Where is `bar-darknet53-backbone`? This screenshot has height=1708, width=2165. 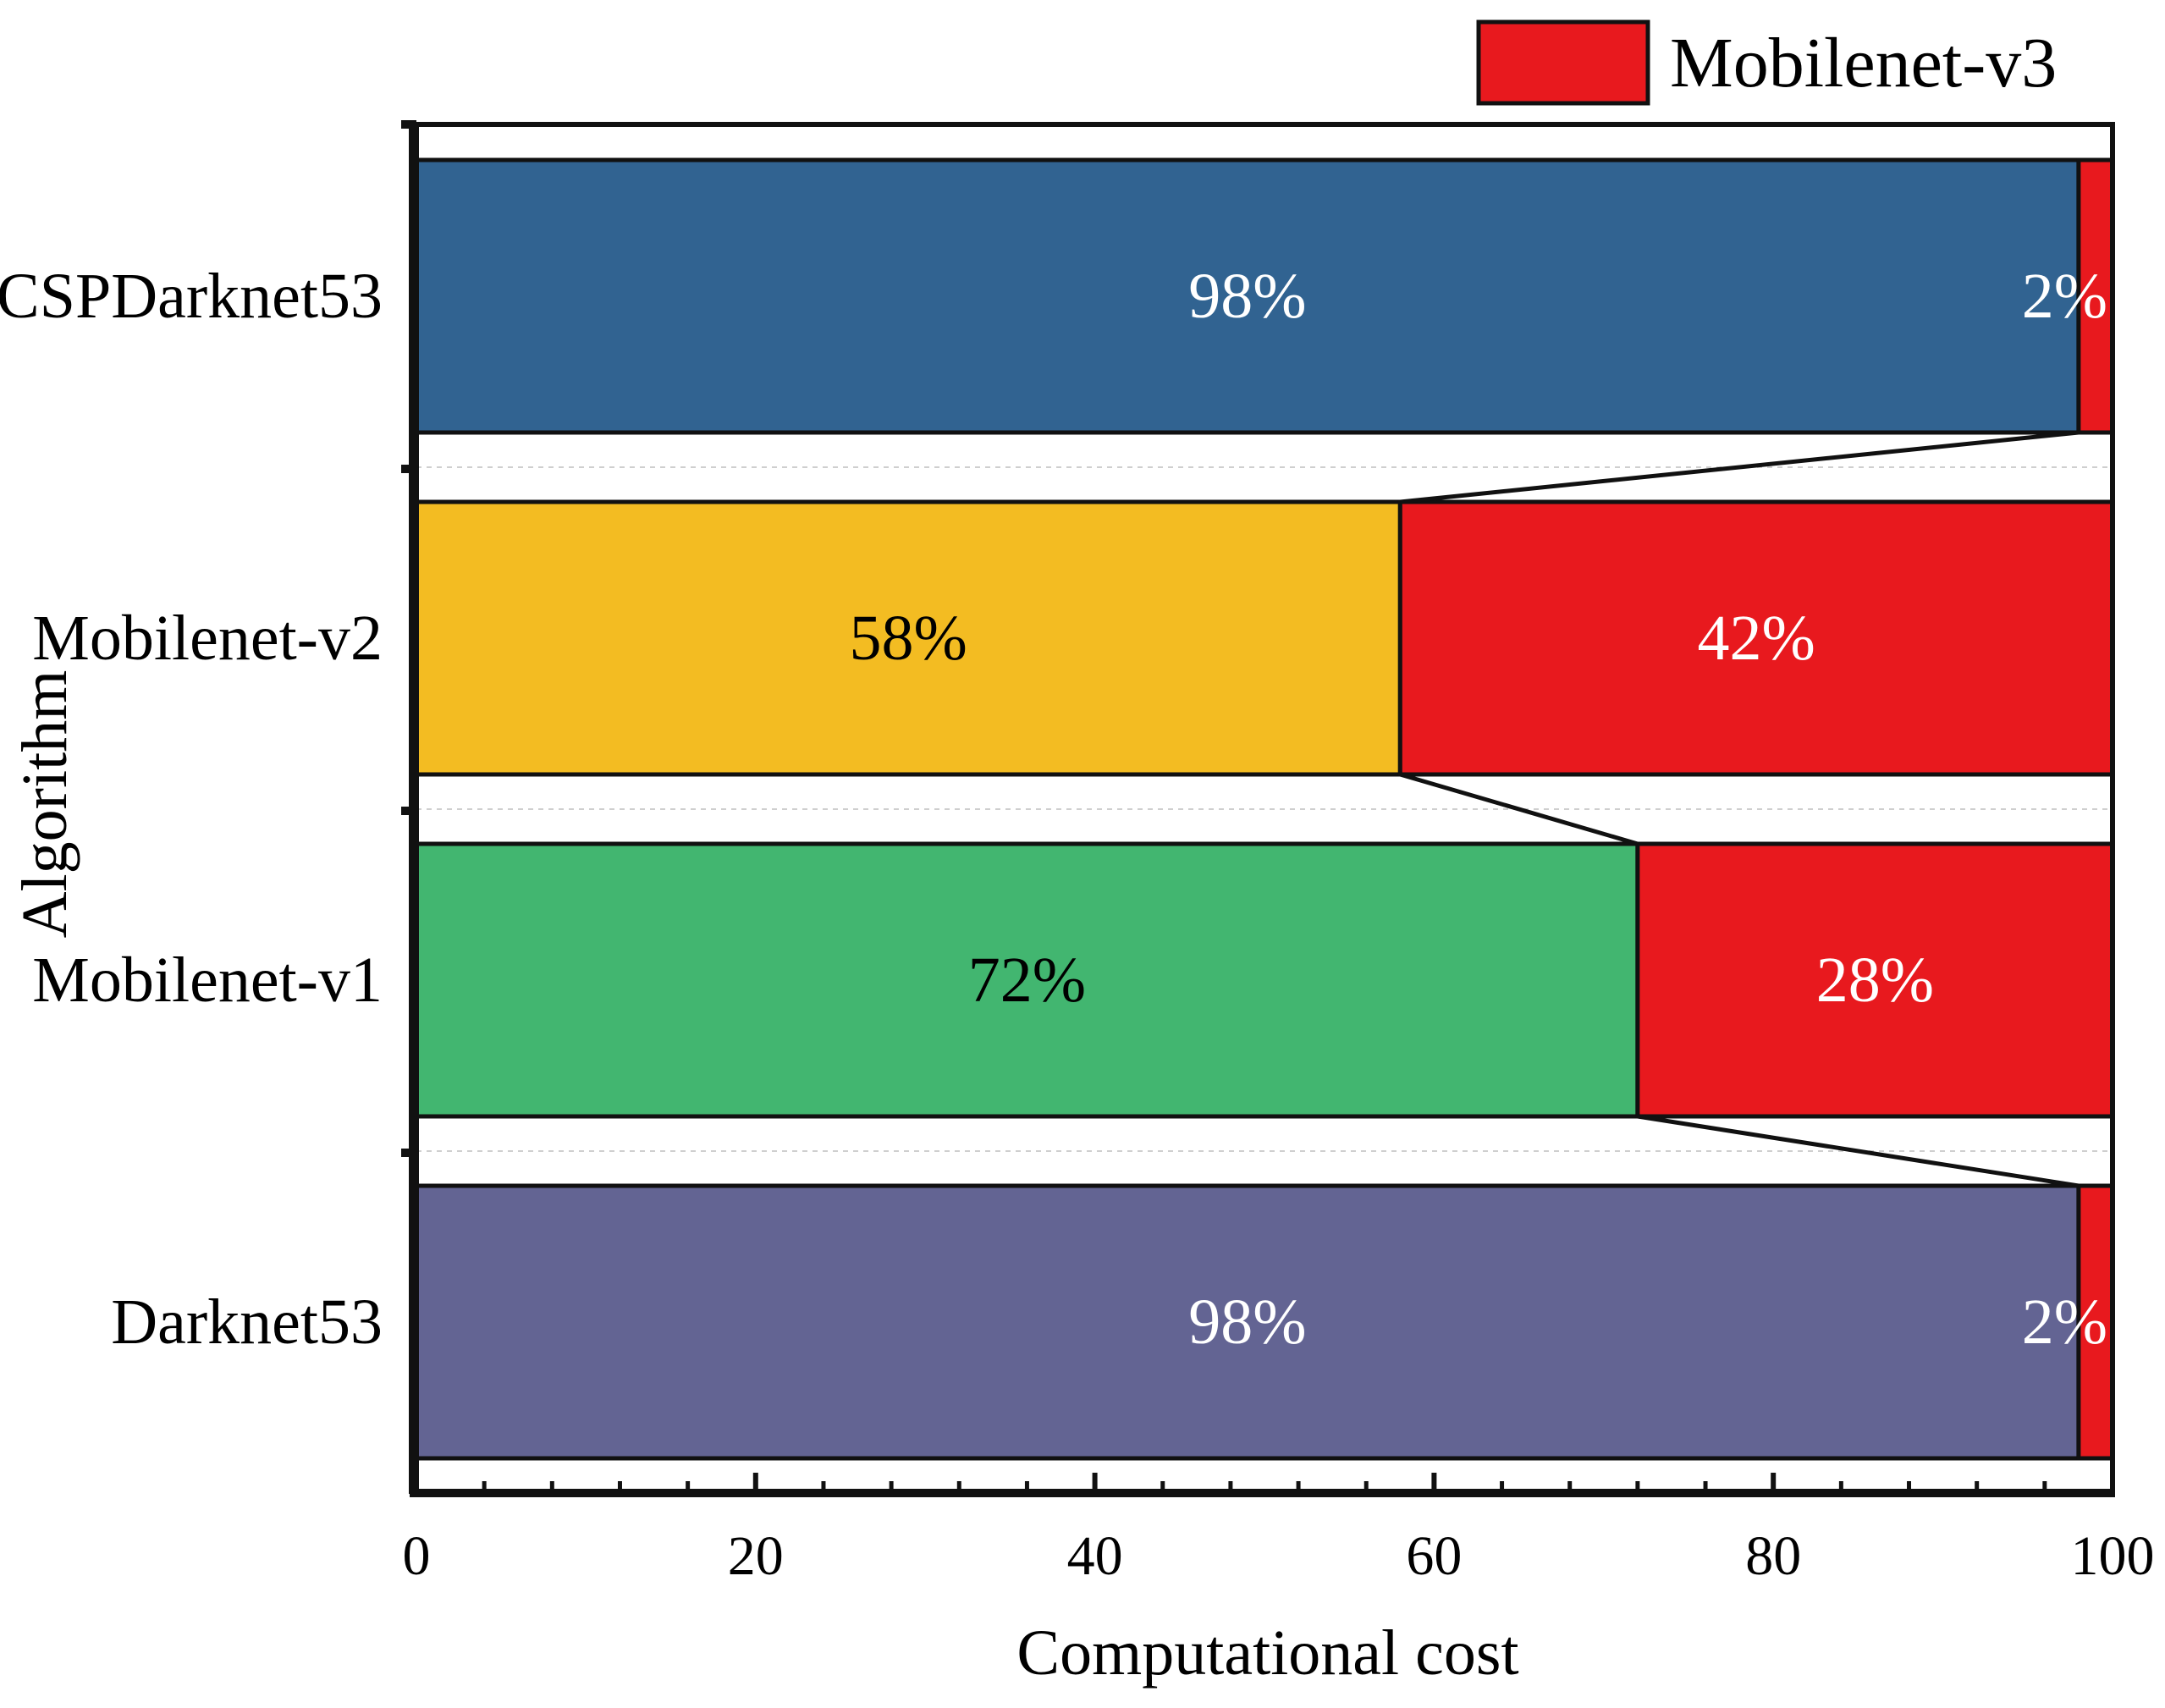
bar-darknet53-backbone is located at coordinates (1247, 1322).